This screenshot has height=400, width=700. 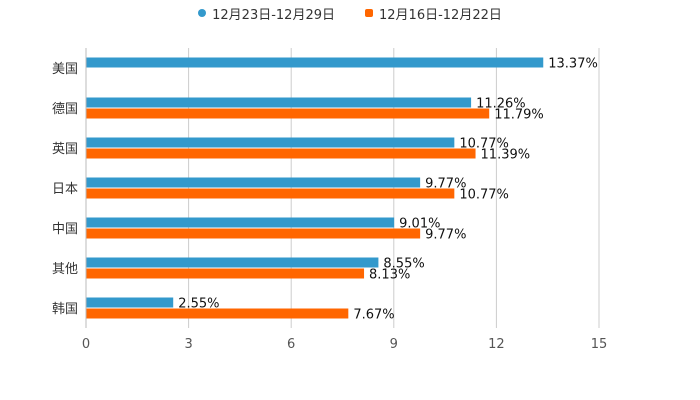 I want to click on x-tick-label-15: 15, so click(x=599, y=344).